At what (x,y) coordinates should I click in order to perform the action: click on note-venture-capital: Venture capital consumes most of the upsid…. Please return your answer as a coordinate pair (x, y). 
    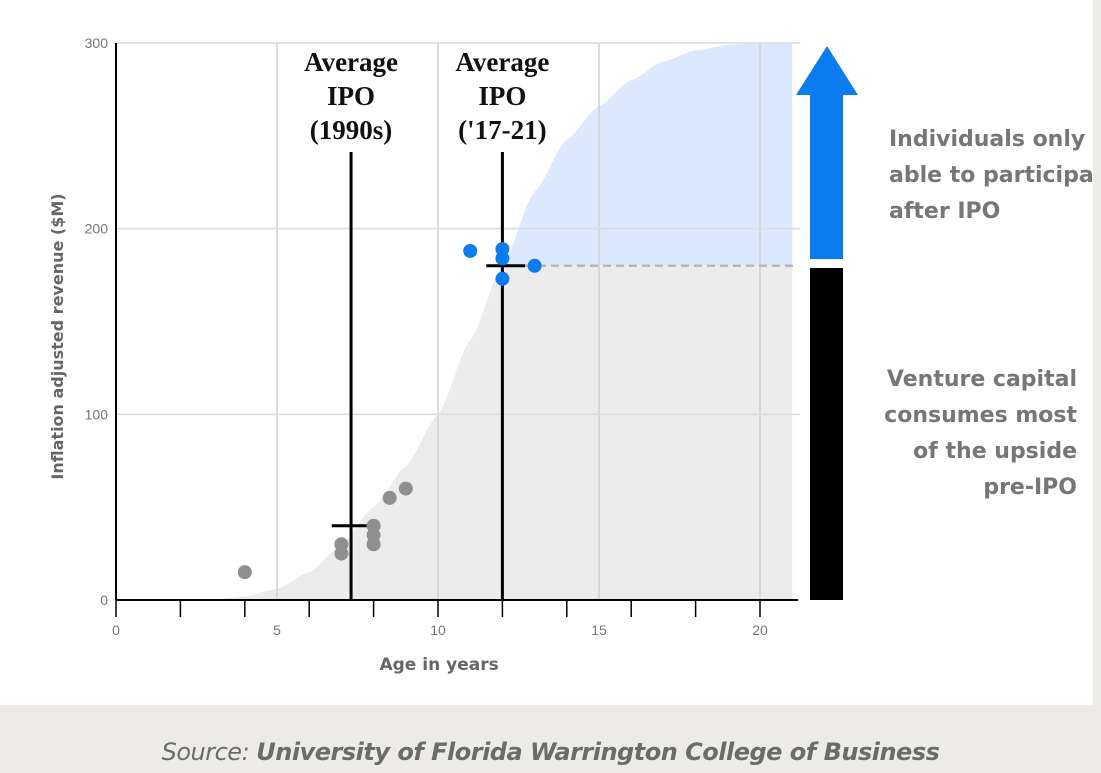
    Looking at the image, I should click on (980, 434).